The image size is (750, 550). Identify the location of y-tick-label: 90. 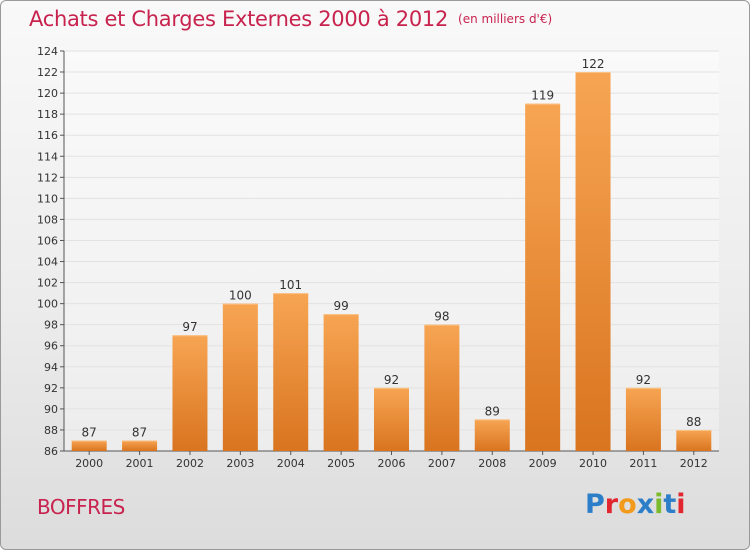
(51, 409).